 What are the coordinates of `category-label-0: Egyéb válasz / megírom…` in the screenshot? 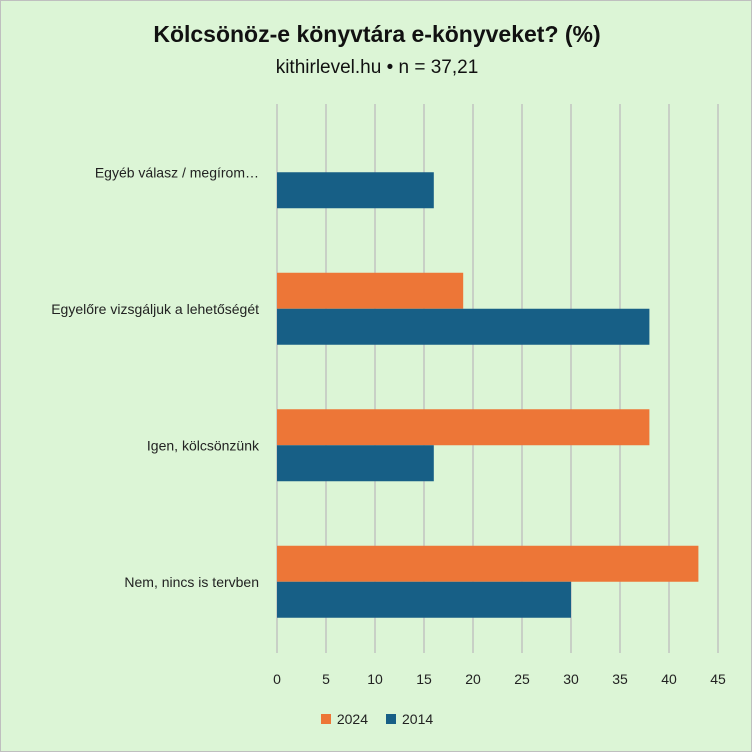 It's located at (177, 172).